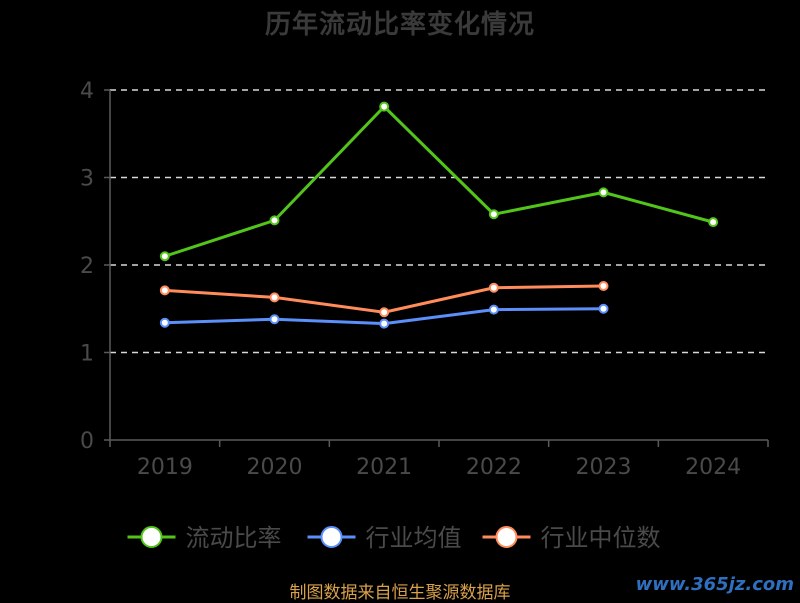 Image resolution: width=800 pixels, height=603 pixels. I want to click on x-tick-label: 2021, so click(384, 467).